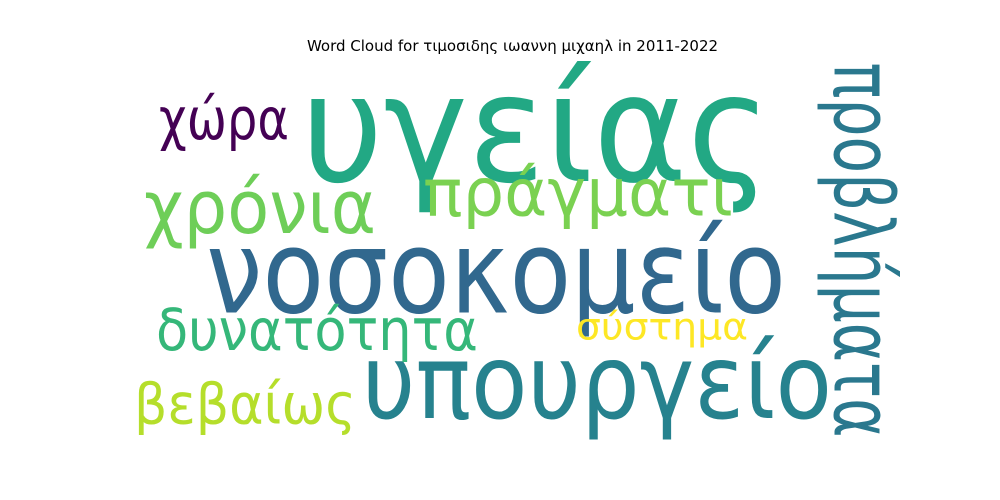  Describe the element at coordinates (245, 405) in the screenshot. I see `word-9: βεβαίως` at that location.